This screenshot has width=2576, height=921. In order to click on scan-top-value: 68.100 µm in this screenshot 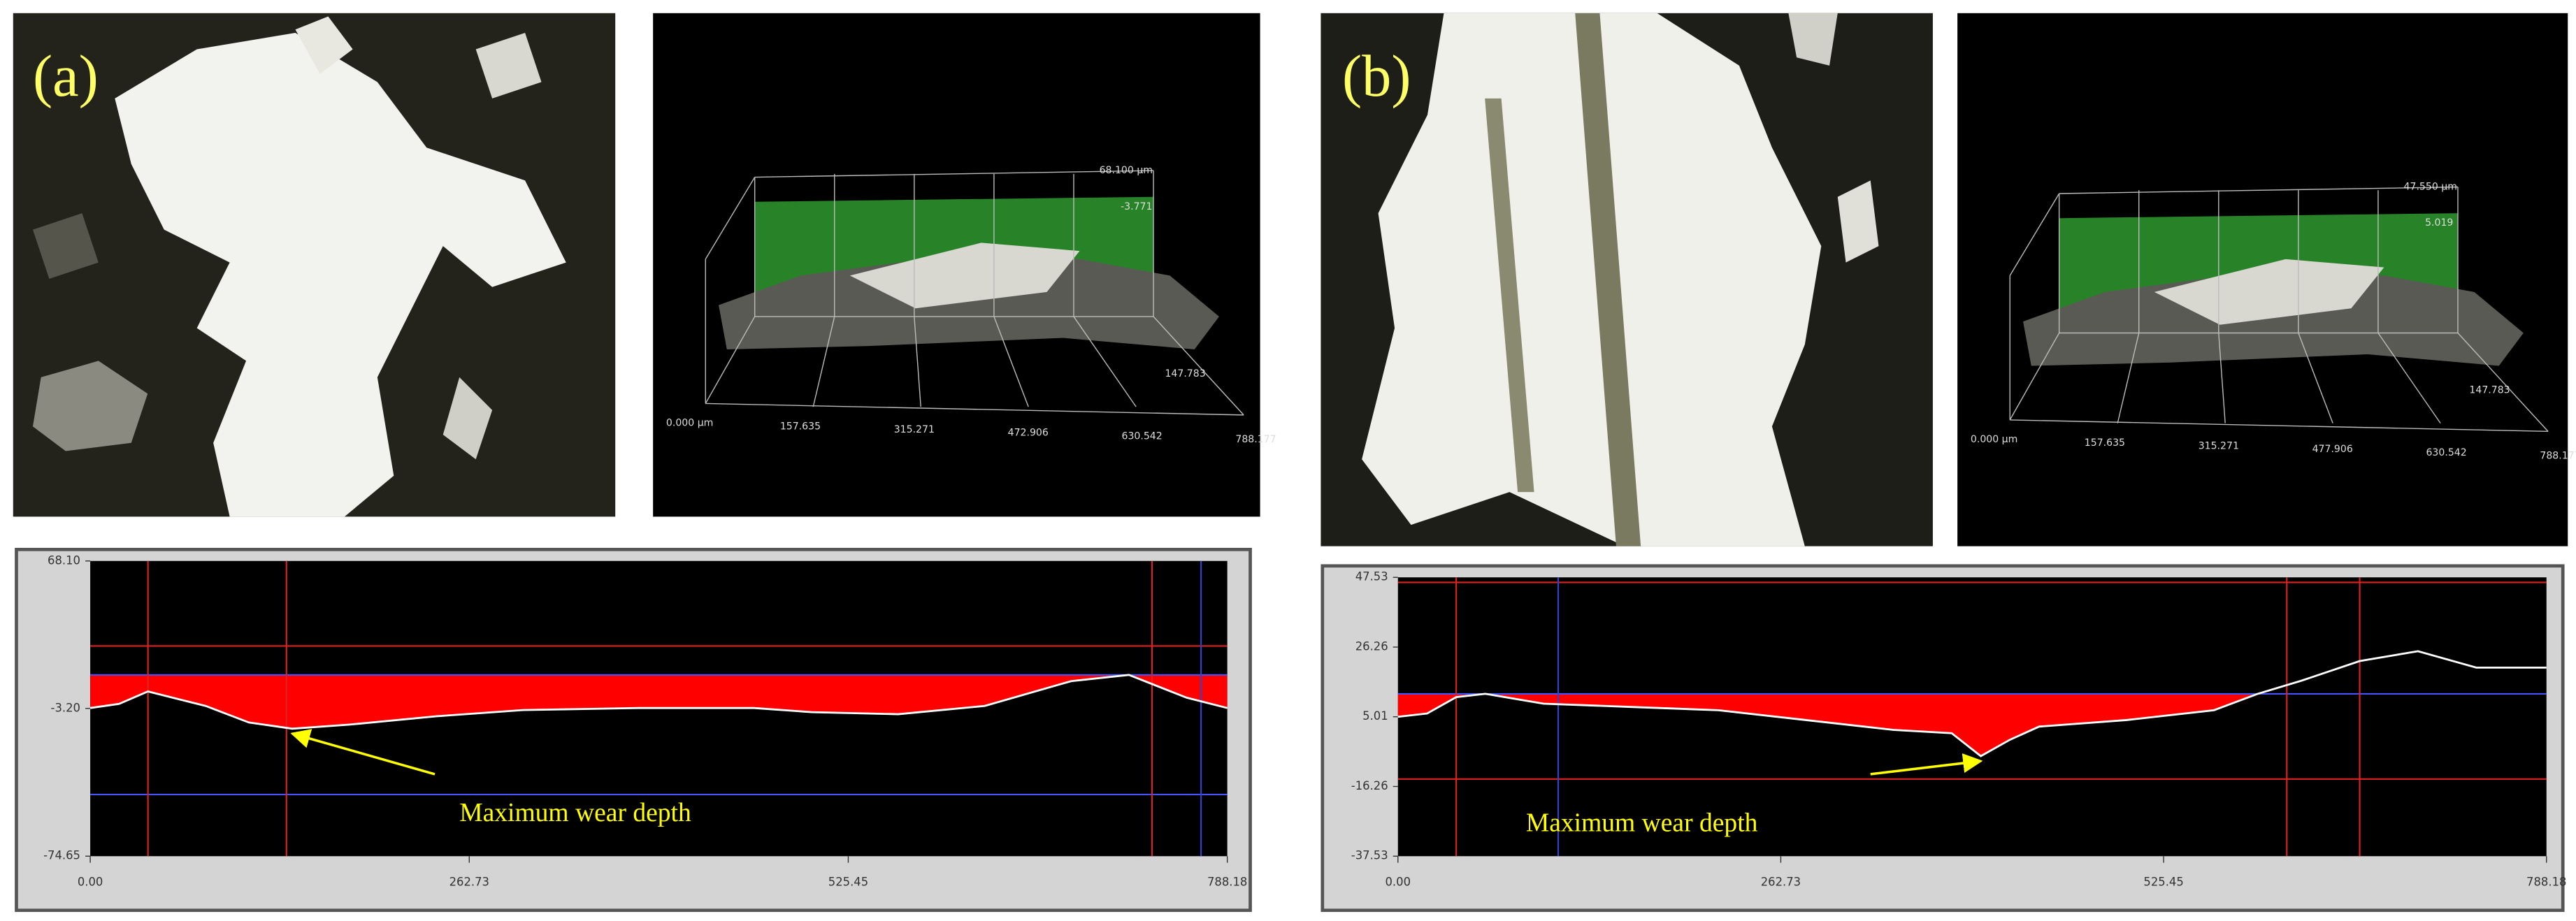, I will do `click(1126, 170)`.